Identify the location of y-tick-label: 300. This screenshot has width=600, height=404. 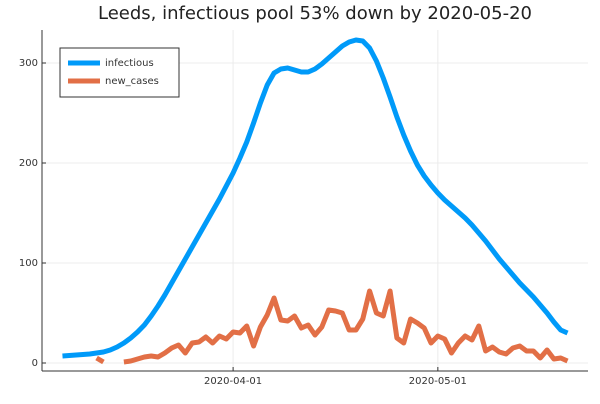
(28, 63).